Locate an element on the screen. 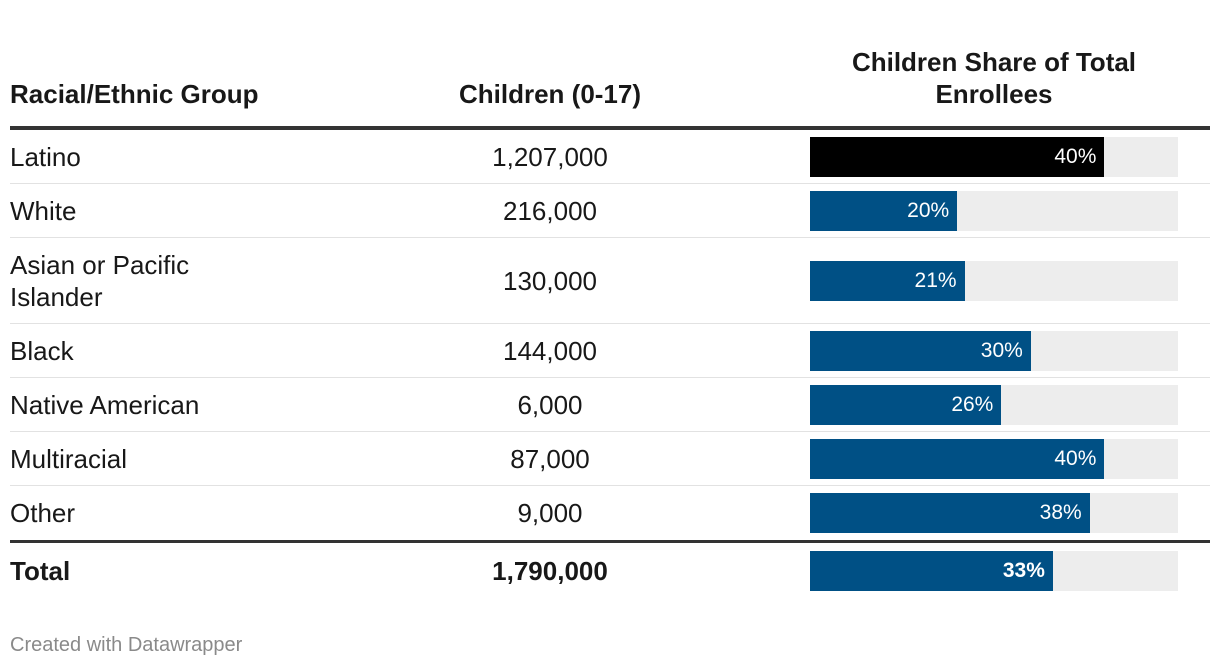  children-cell: 9,000 is located at coordinates (550, 513).